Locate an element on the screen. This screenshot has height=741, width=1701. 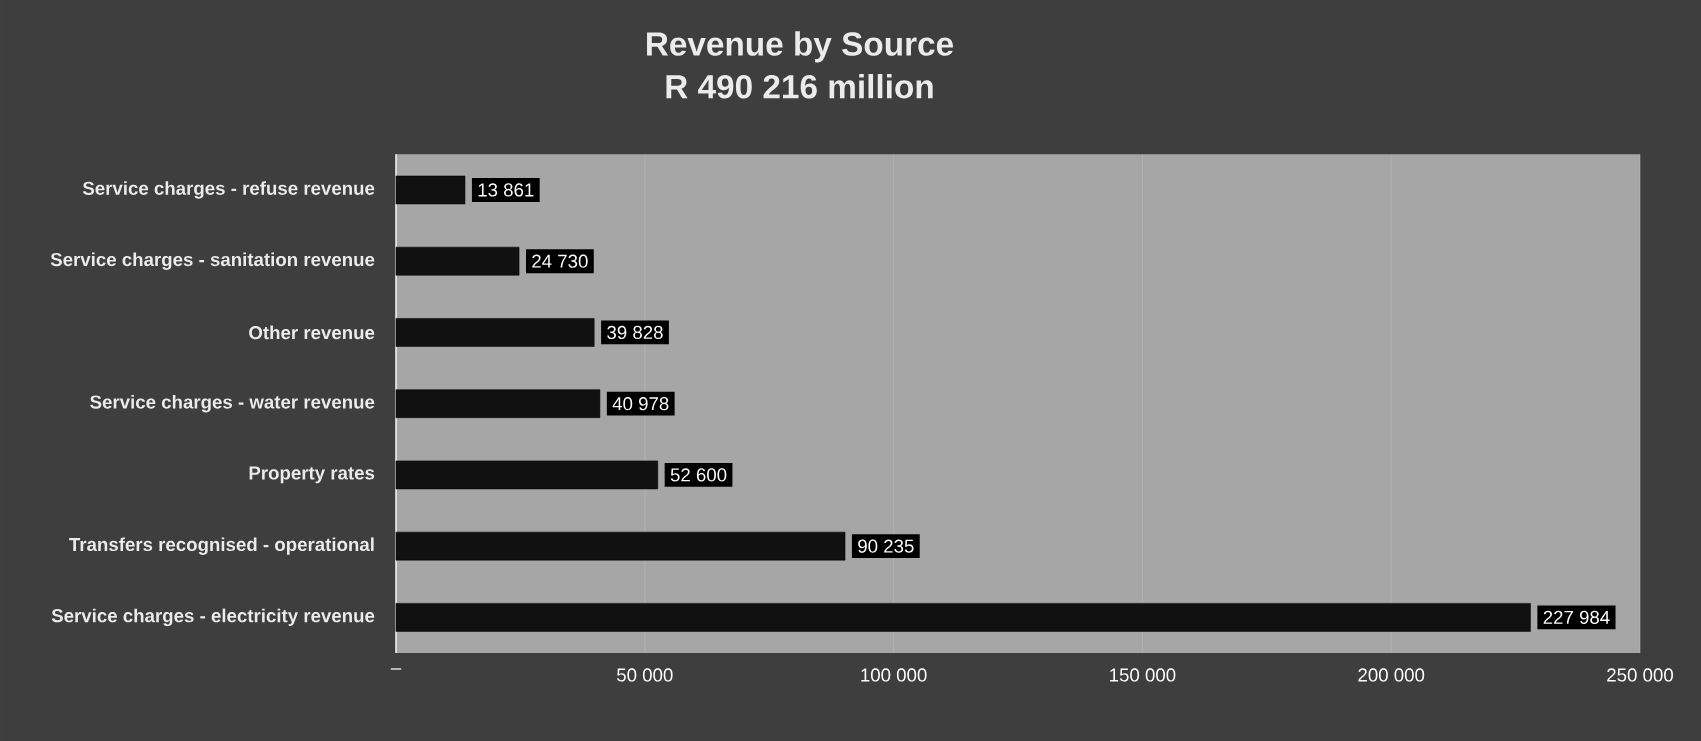
data-label: 40 978 is located at coordinates (640, 404).